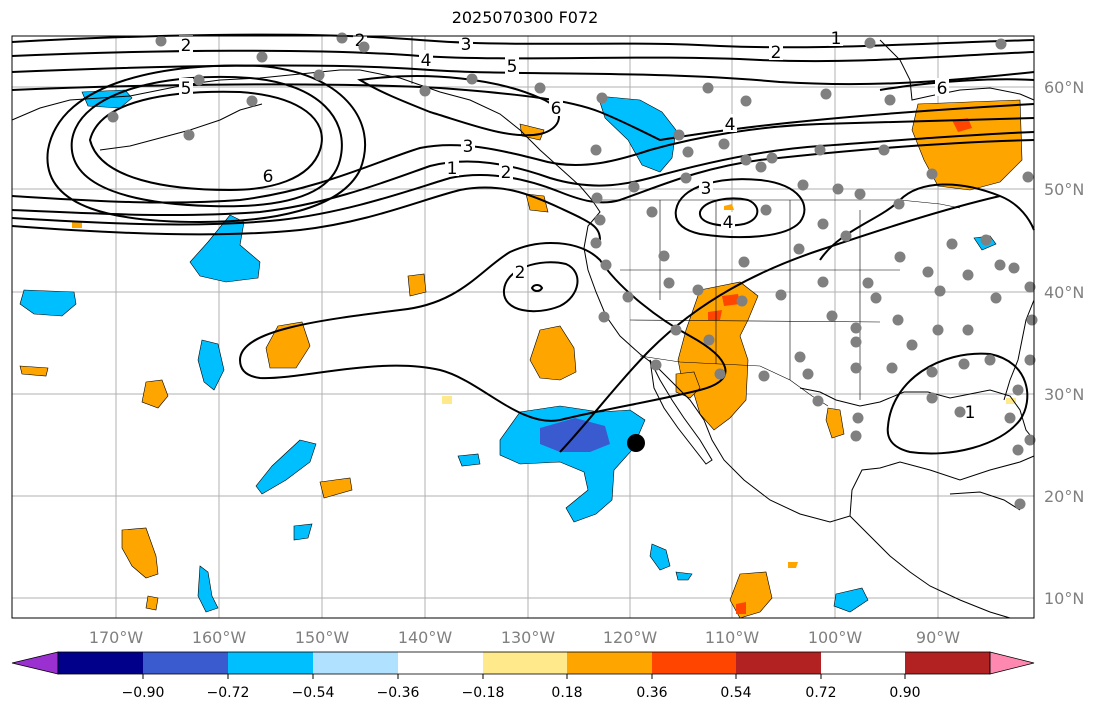 This screenshot has height=712, width=1105. Describe the element at coordinates (962, 125) in the screenshot. I see `fill-red-hudson` at that location.